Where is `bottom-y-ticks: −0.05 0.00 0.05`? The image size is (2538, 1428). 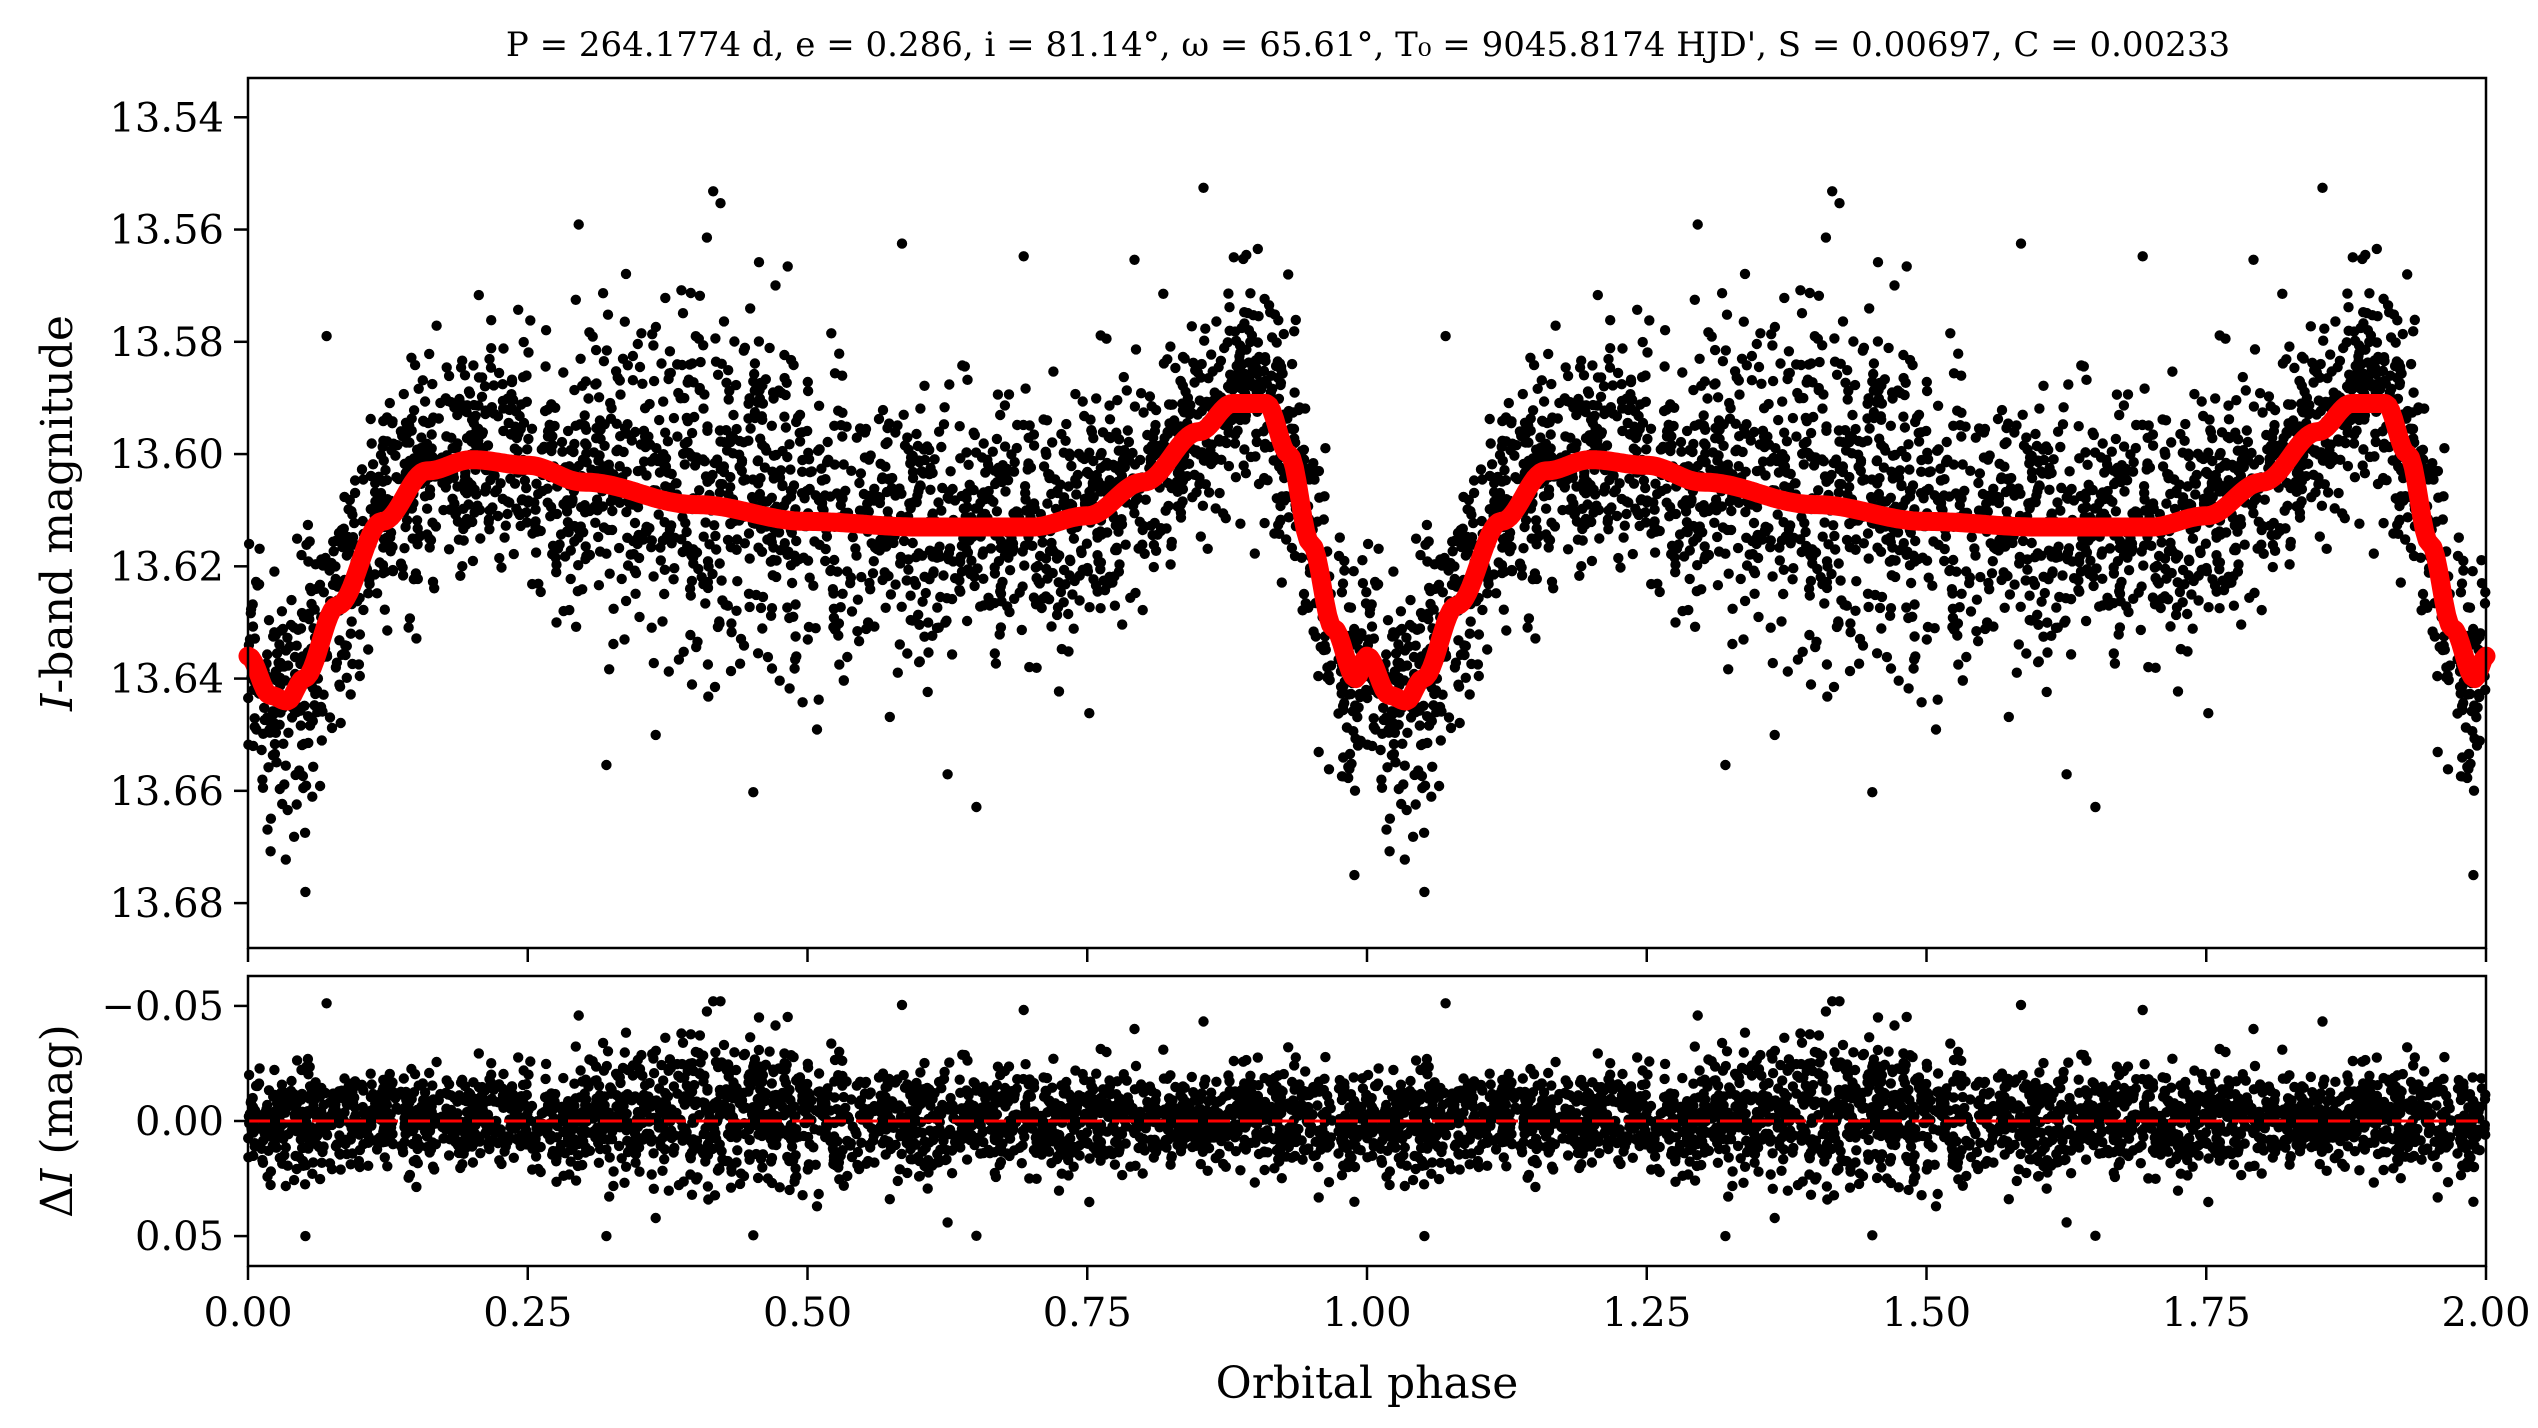 bottom-y-ticks: −0.05 0.00 0.05 is located at coordinates (174, 1122).